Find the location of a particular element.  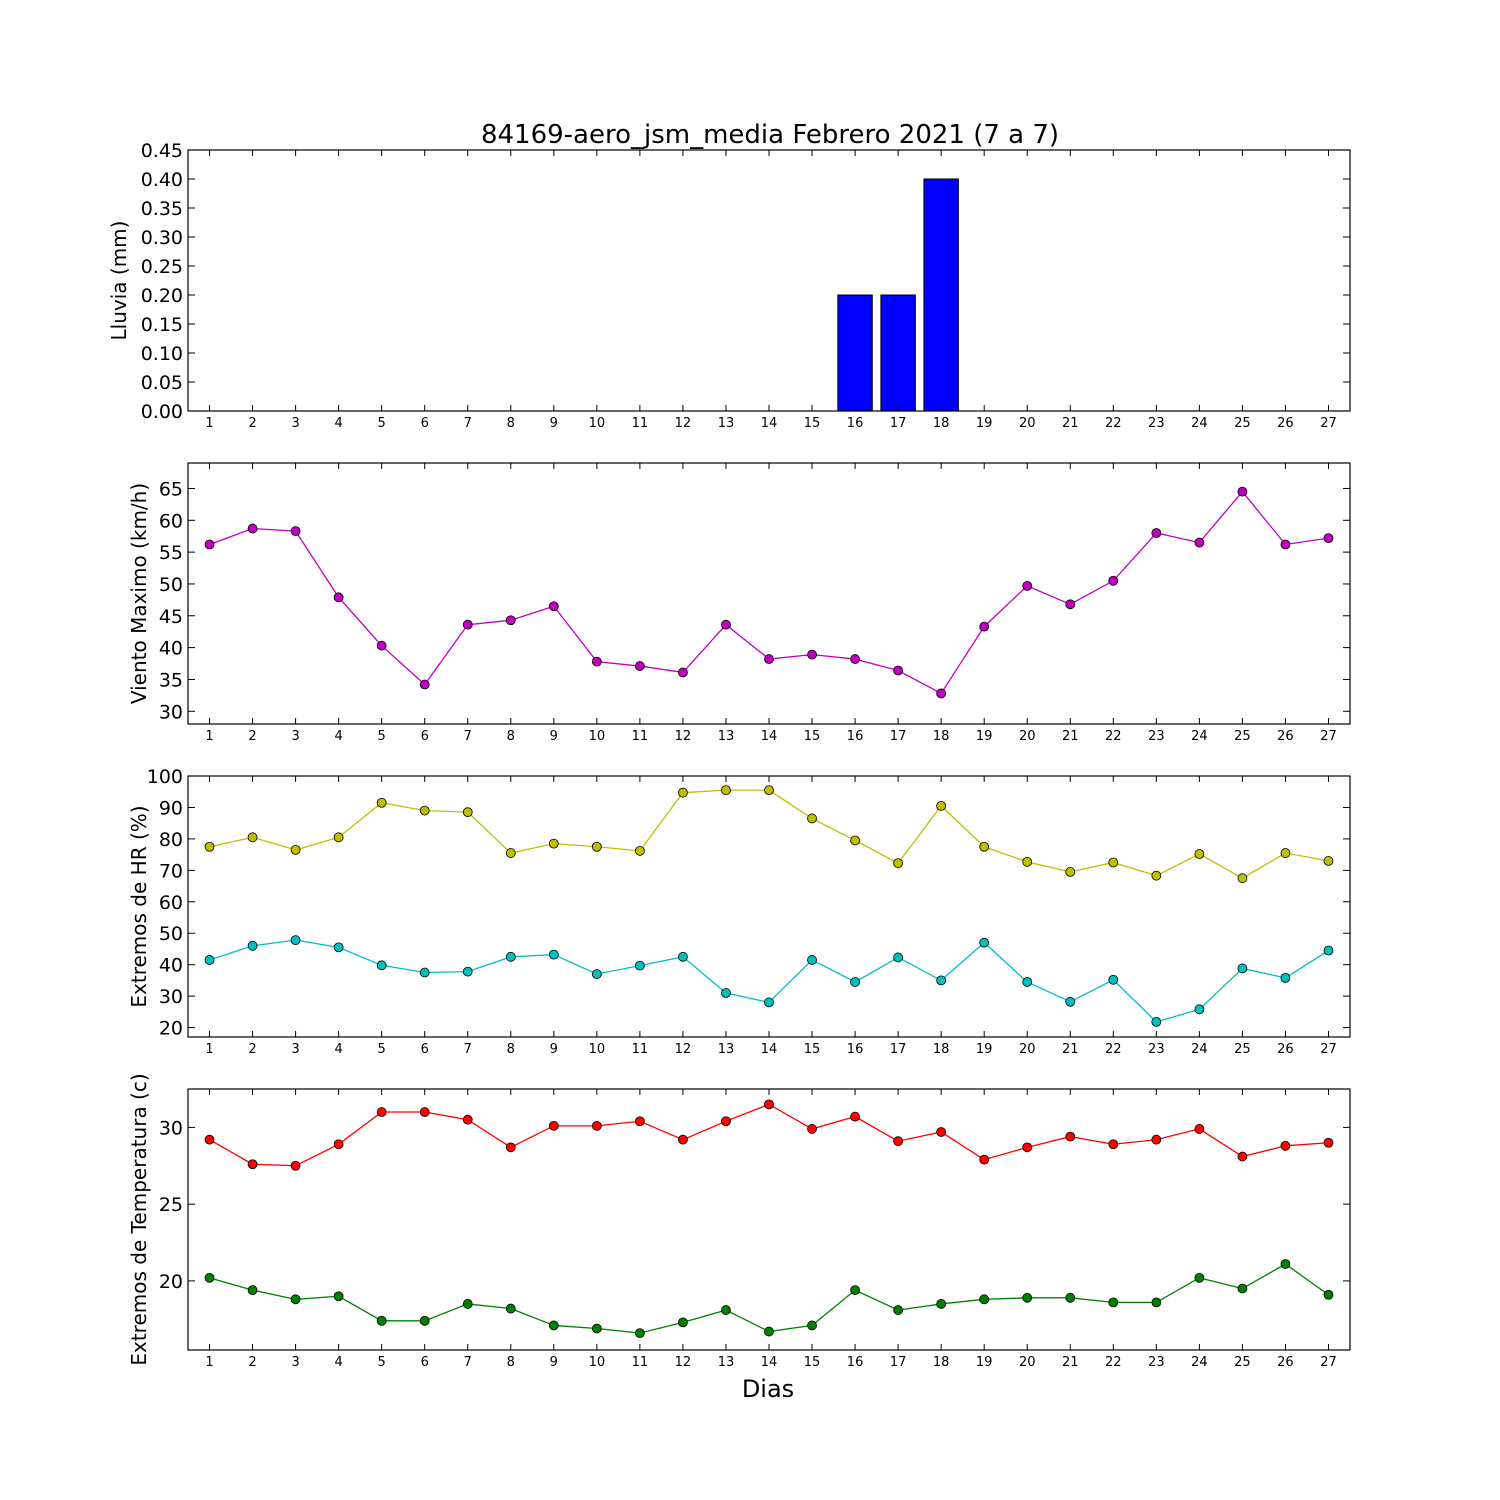

lluvia-plot-frame is located at coordinates (769, 280).